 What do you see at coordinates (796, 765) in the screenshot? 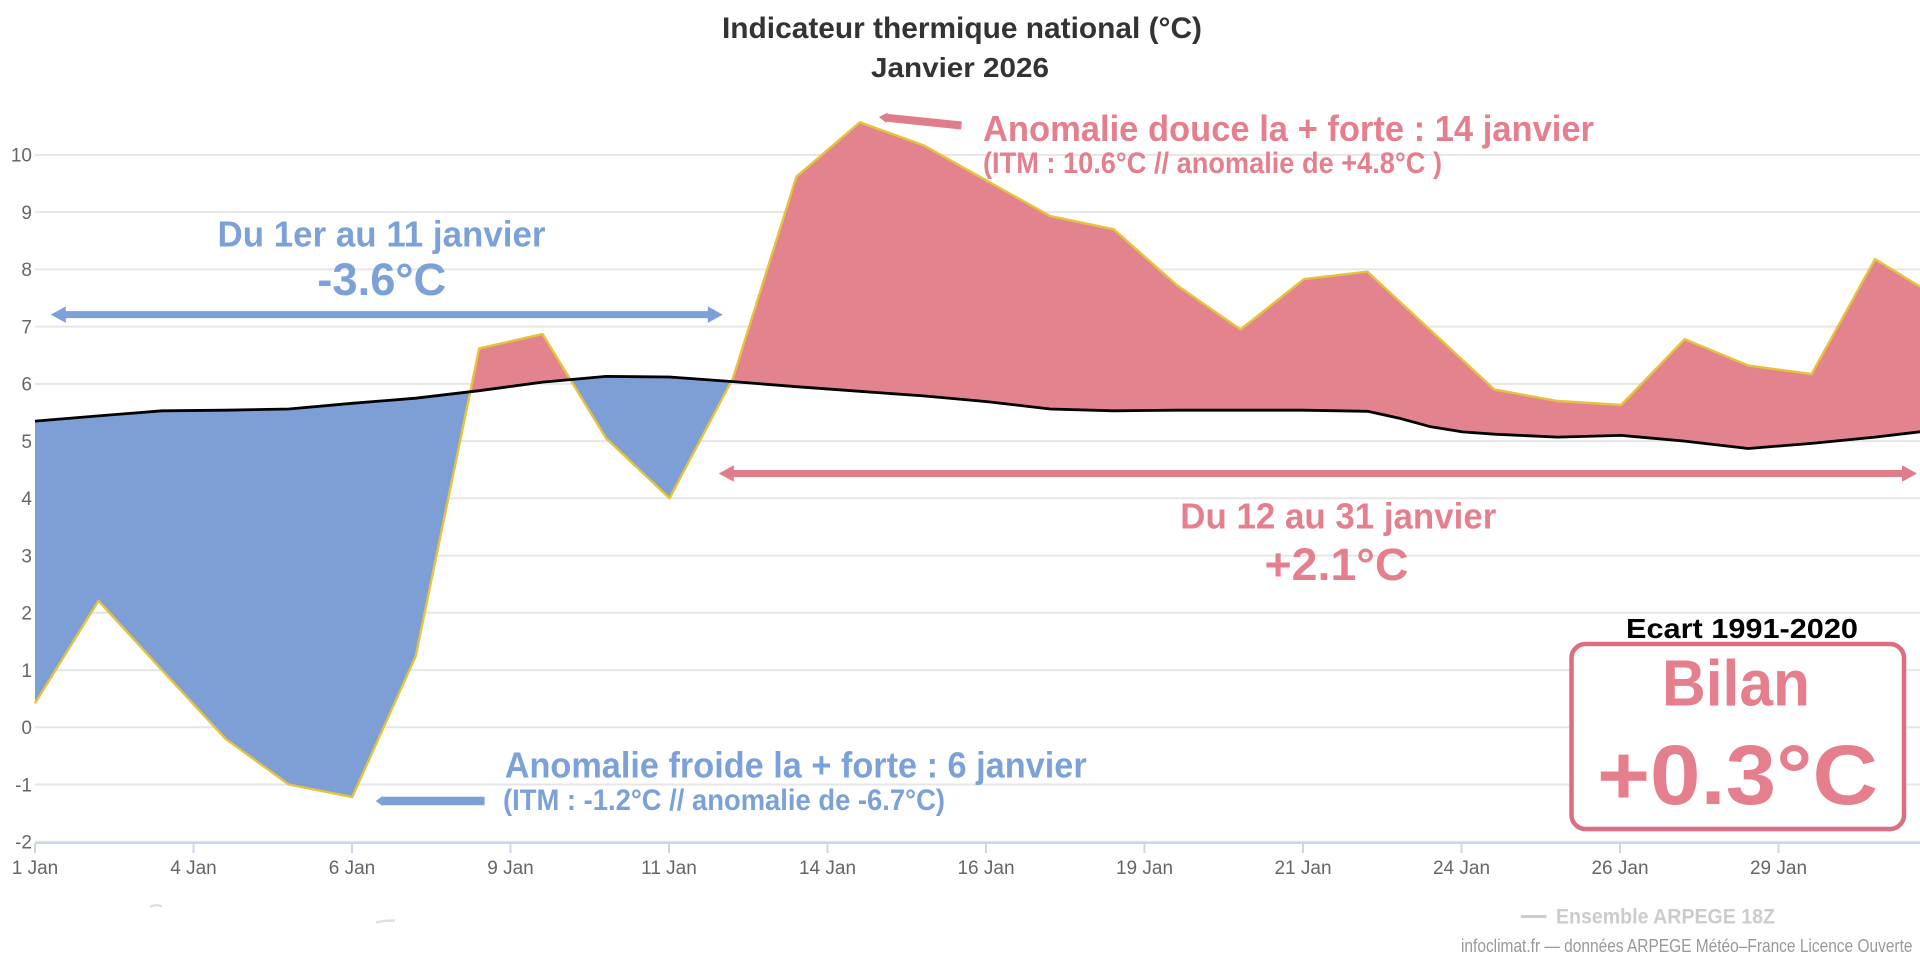
I see `svg-text:Anomalie froide la + forte : 6: Anomalie froide la + forte : 6 janvier` at bounding box center [796, 765].